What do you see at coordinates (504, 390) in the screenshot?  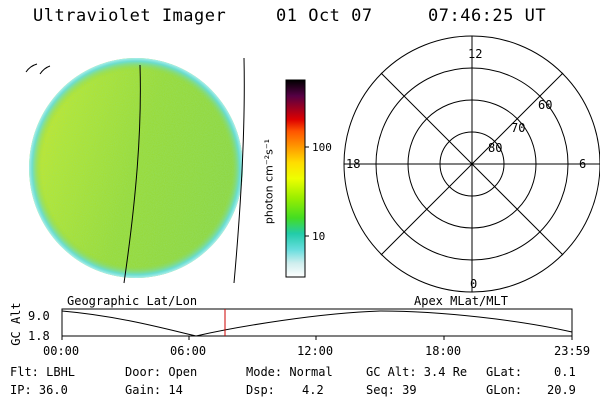 I see `status-glon-label: GLon:` at bounding box center [504, 390].